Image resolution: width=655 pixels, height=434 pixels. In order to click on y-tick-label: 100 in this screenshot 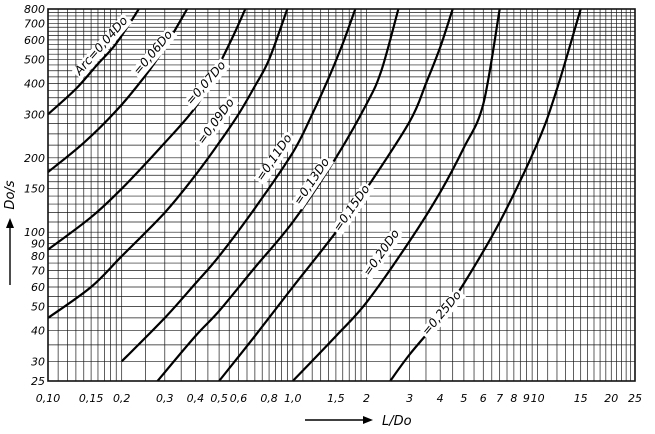, I will do `click(34, 232)`.